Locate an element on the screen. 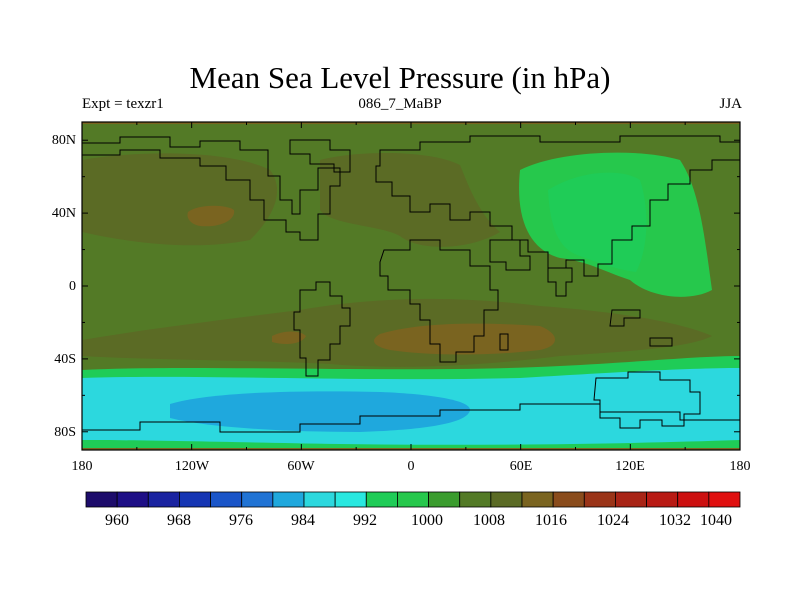  colorbar-label: 960 is located at coordinates (117, 520).